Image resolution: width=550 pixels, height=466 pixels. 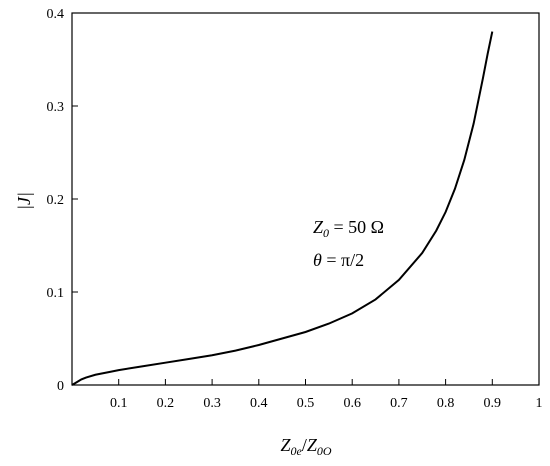 I want to click on annotation-theta: θ = π/2, so click(x=338, y=260).